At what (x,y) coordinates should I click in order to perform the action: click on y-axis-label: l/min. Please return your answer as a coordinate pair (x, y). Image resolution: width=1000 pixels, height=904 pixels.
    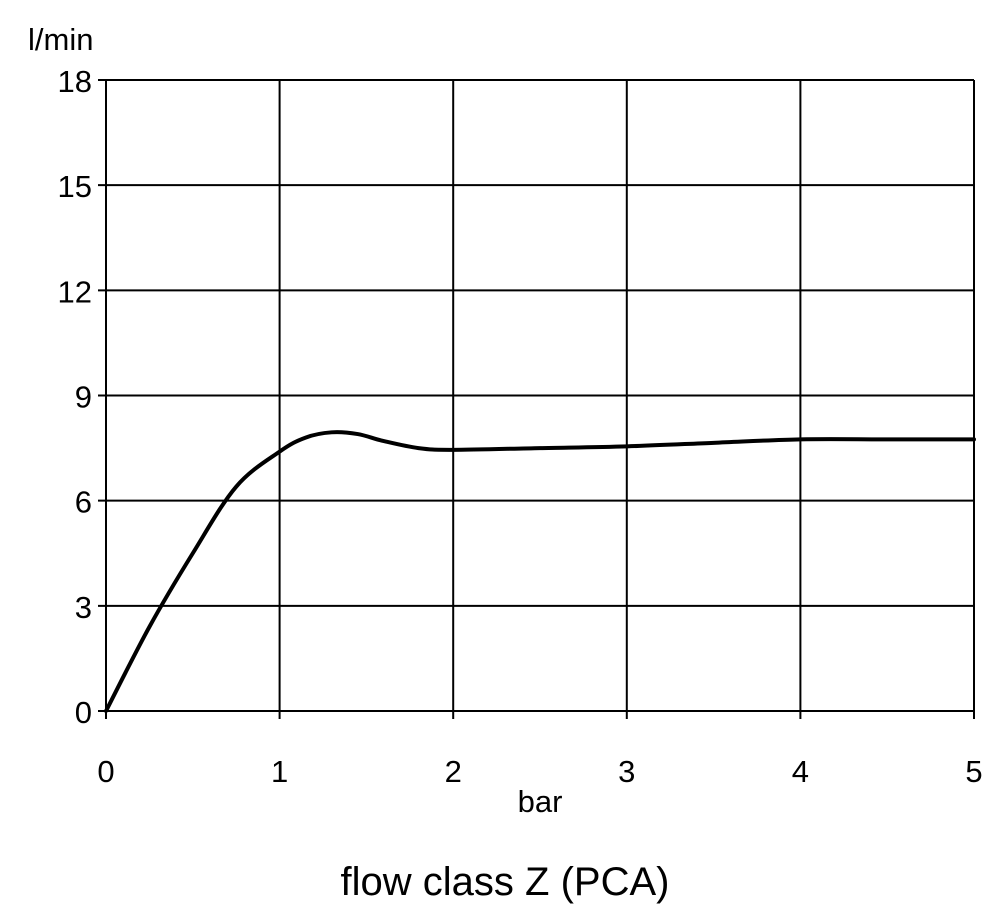
    Looking at the image, I should click on (60, 39).